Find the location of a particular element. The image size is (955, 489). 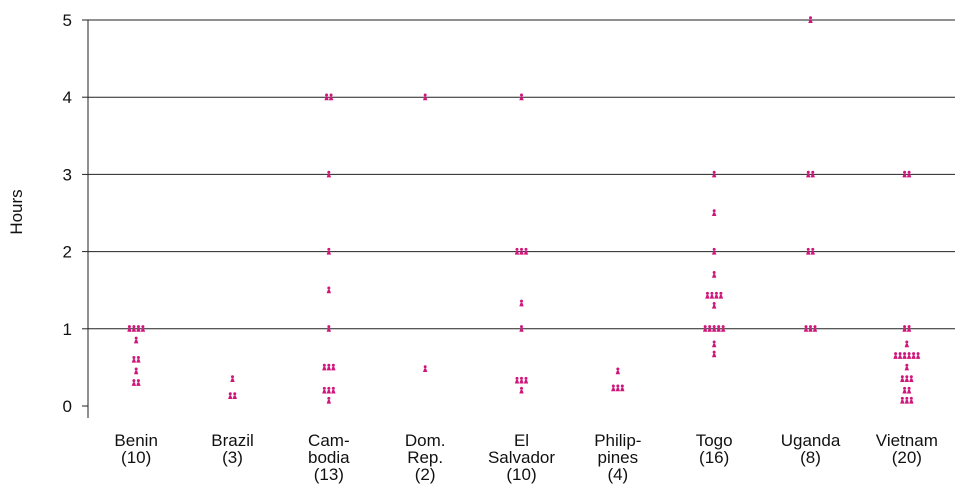

y-tick-label: 2 is located at coordinates (67, 252).